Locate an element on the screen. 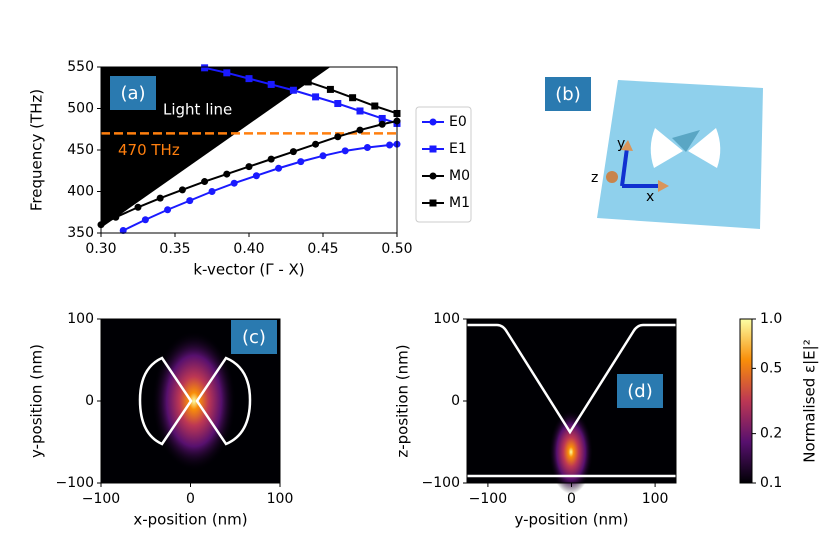  colorbar-tick-label: 0.5 is located at coordinates (771, 368).